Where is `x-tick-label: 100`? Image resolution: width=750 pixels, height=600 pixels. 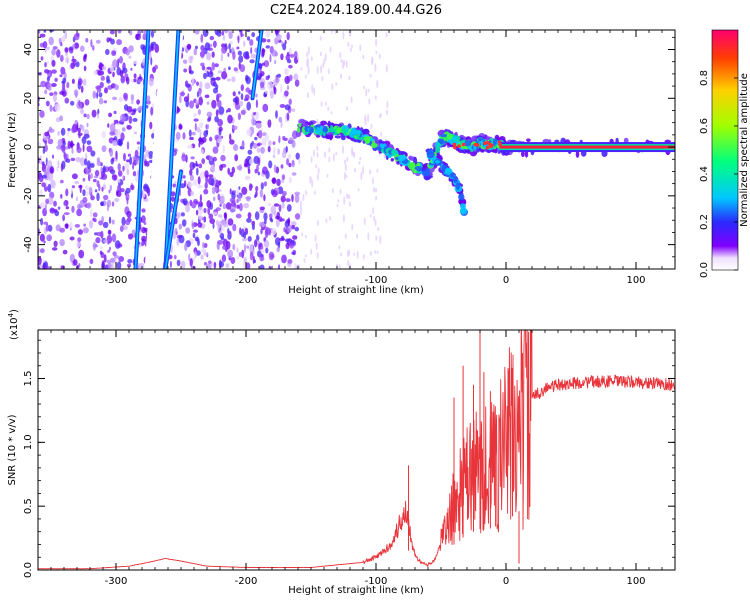
x-tick-label: 100 is located at coordinates (635, 280).